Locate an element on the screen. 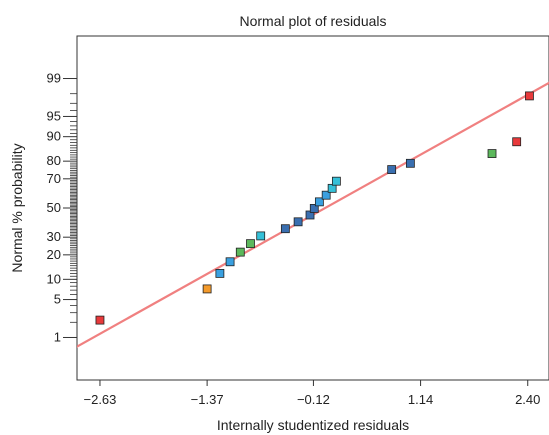  x-tick-label: −2.63 is located at coordinates (100, 399).